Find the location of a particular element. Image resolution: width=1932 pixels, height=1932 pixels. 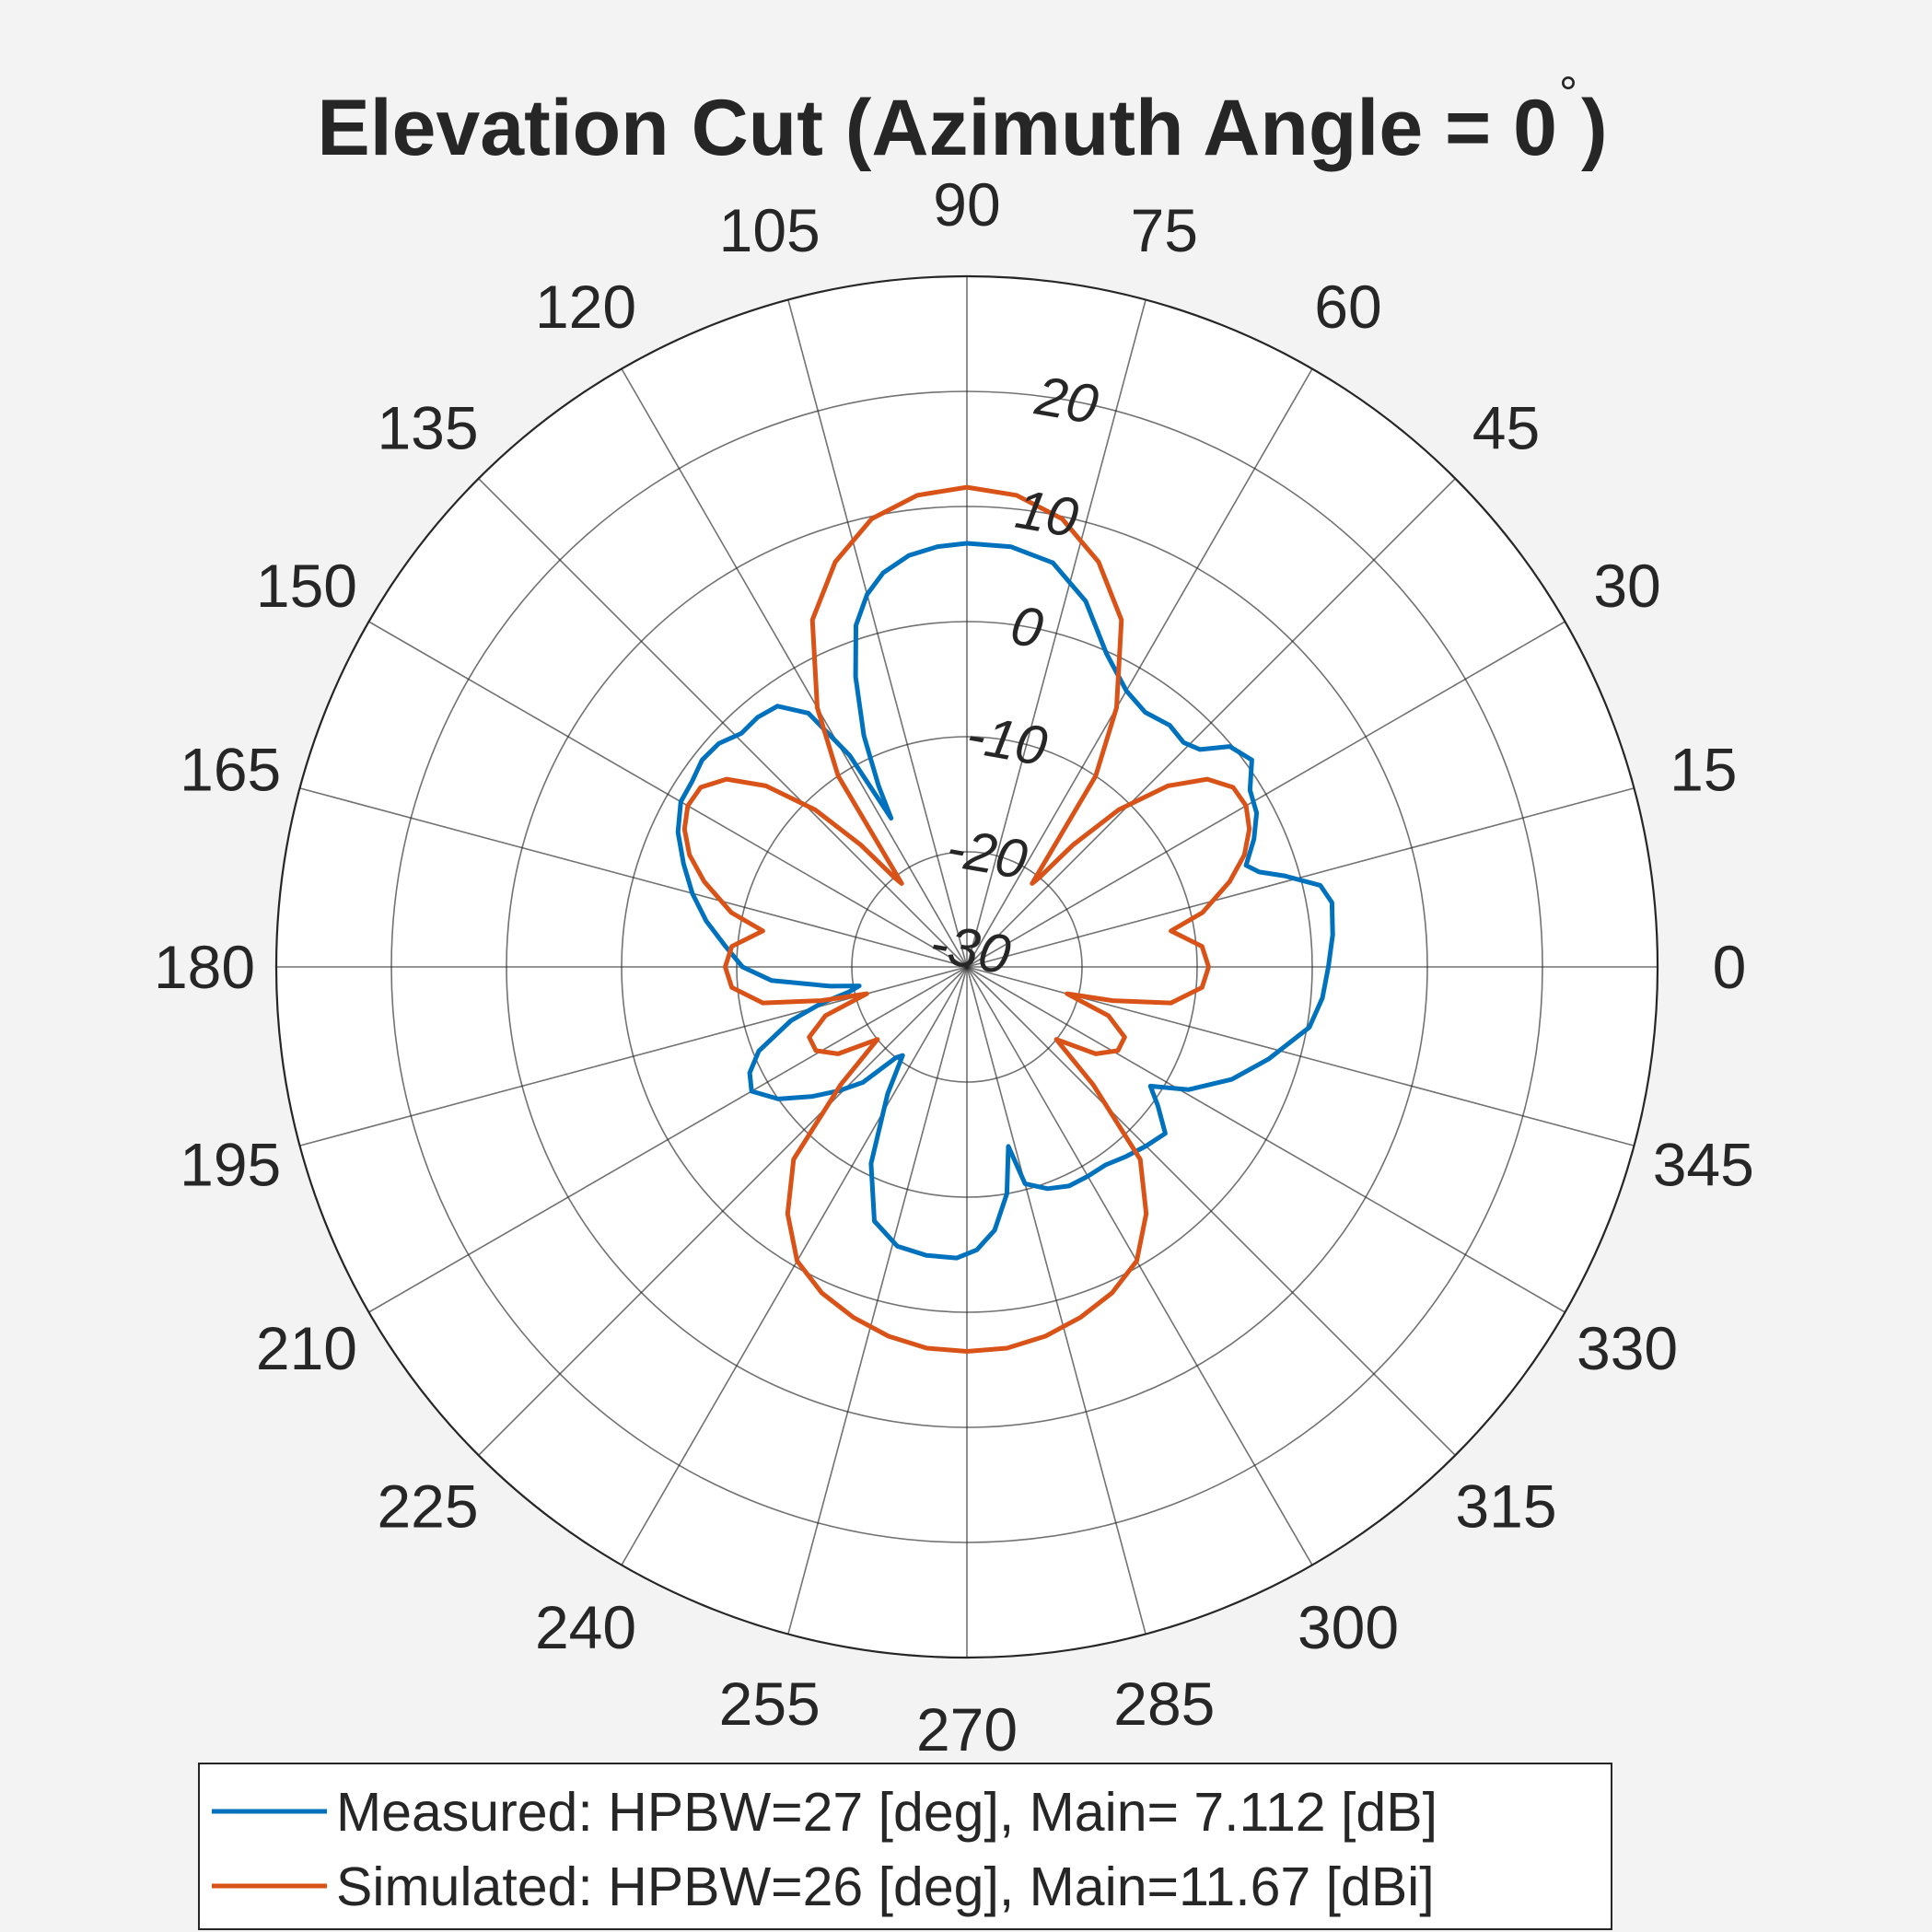

theta-tick-label: 105 is located at coordinates (770, 230).